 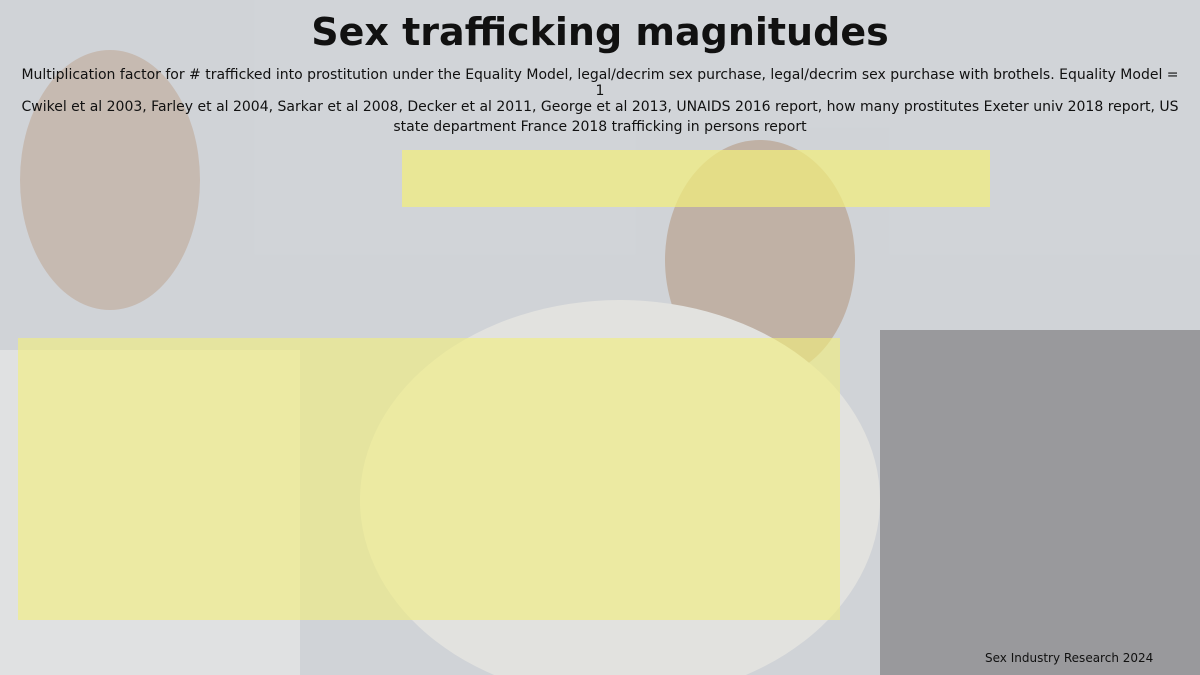 I want to click on highlight, so click(x=696, y=178).